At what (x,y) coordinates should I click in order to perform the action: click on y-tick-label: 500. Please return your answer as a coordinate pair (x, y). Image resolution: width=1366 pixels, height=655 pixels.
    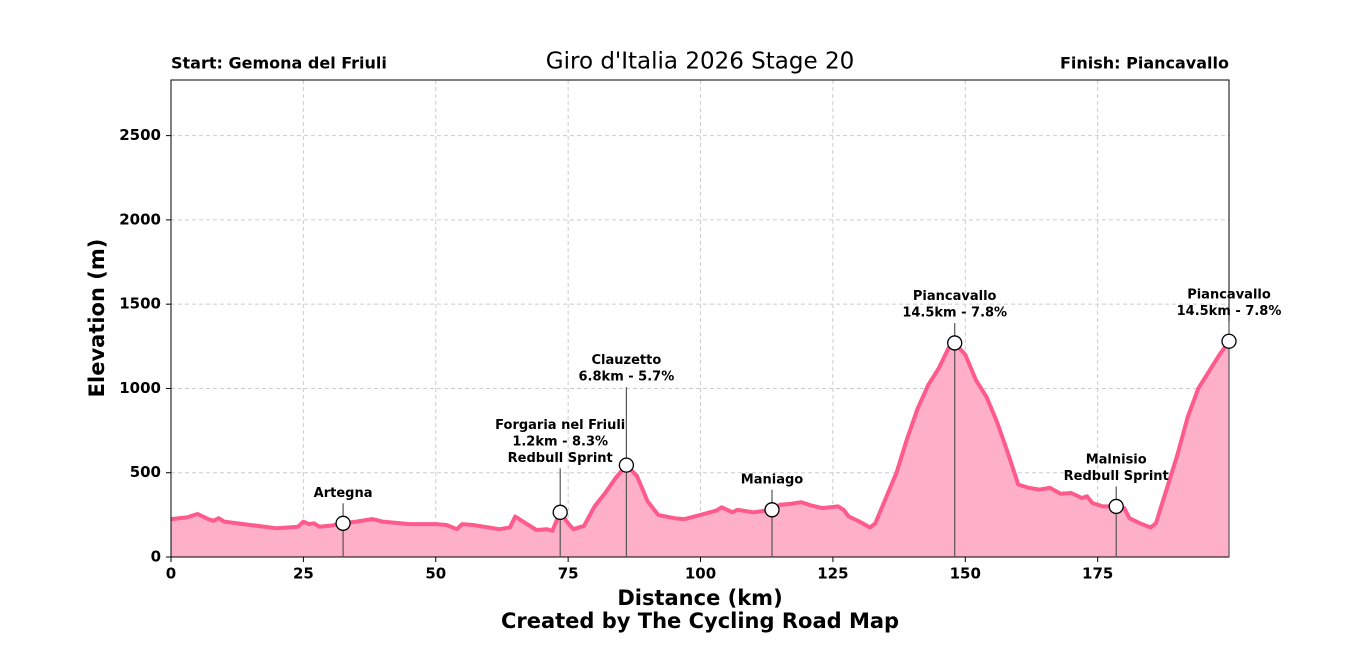
    Looking at the image, I should click on (145, 472).